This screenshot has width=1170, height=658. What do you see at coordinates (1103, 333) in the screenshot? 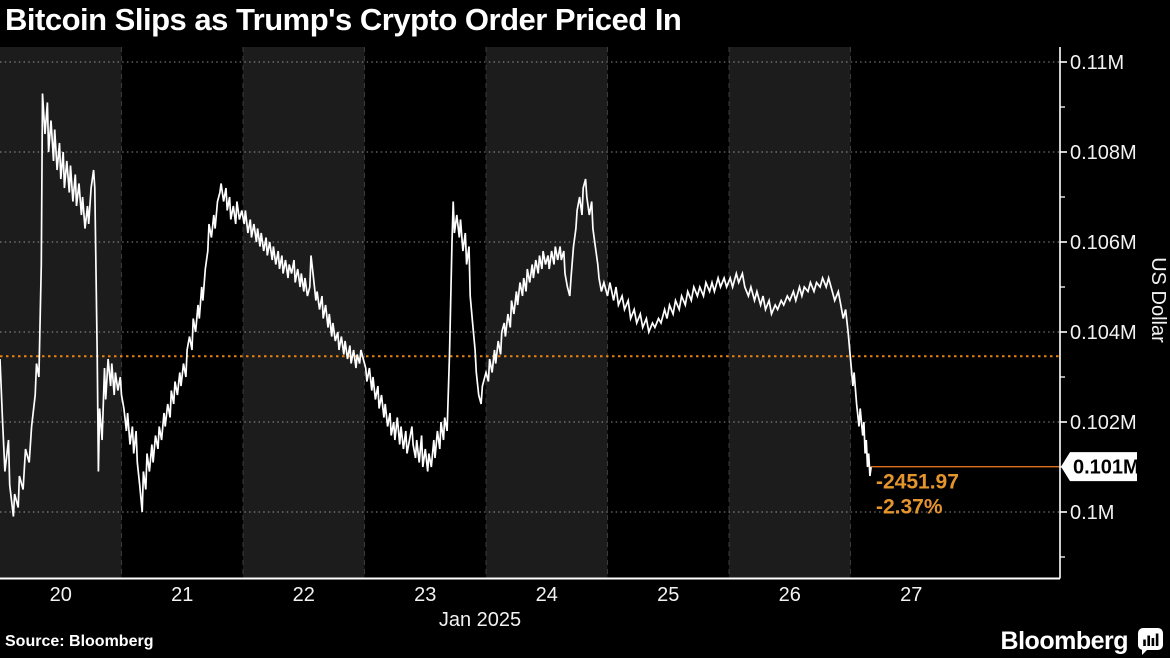
I see `y-tick-label: 0.104M` at bounding box center [1103, 333].